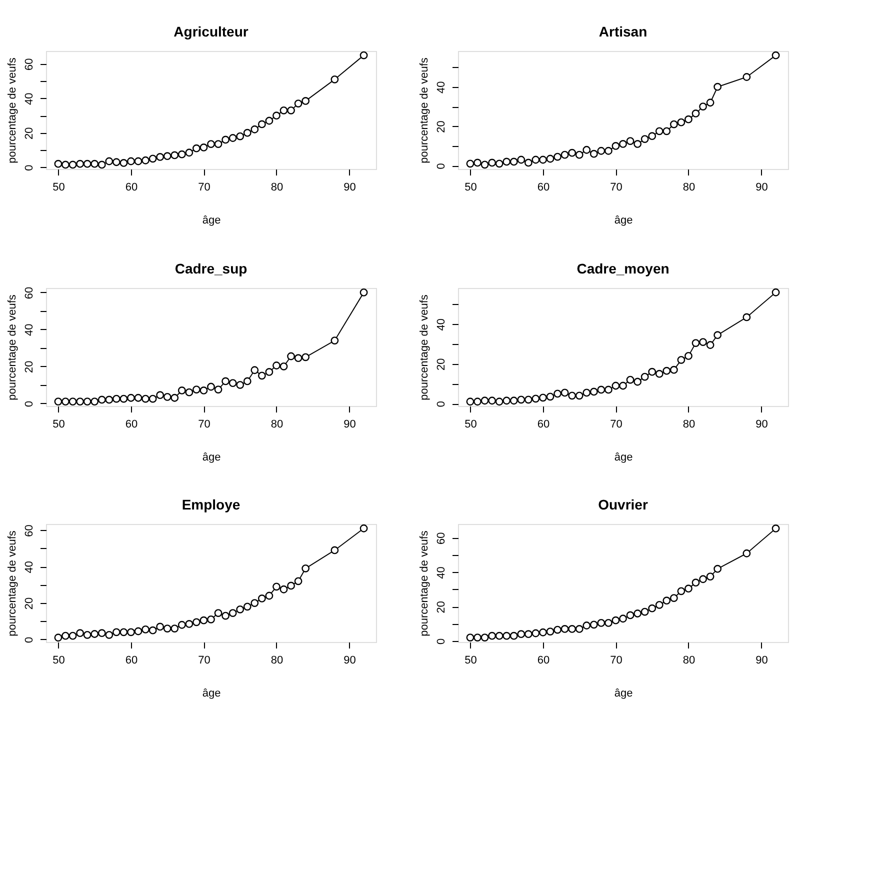 The image size is (876, 878). What do you see at coordinates (350, 424) in the screenshot?
I see `x-tick-label: 90` at bounding box center [350, 424].